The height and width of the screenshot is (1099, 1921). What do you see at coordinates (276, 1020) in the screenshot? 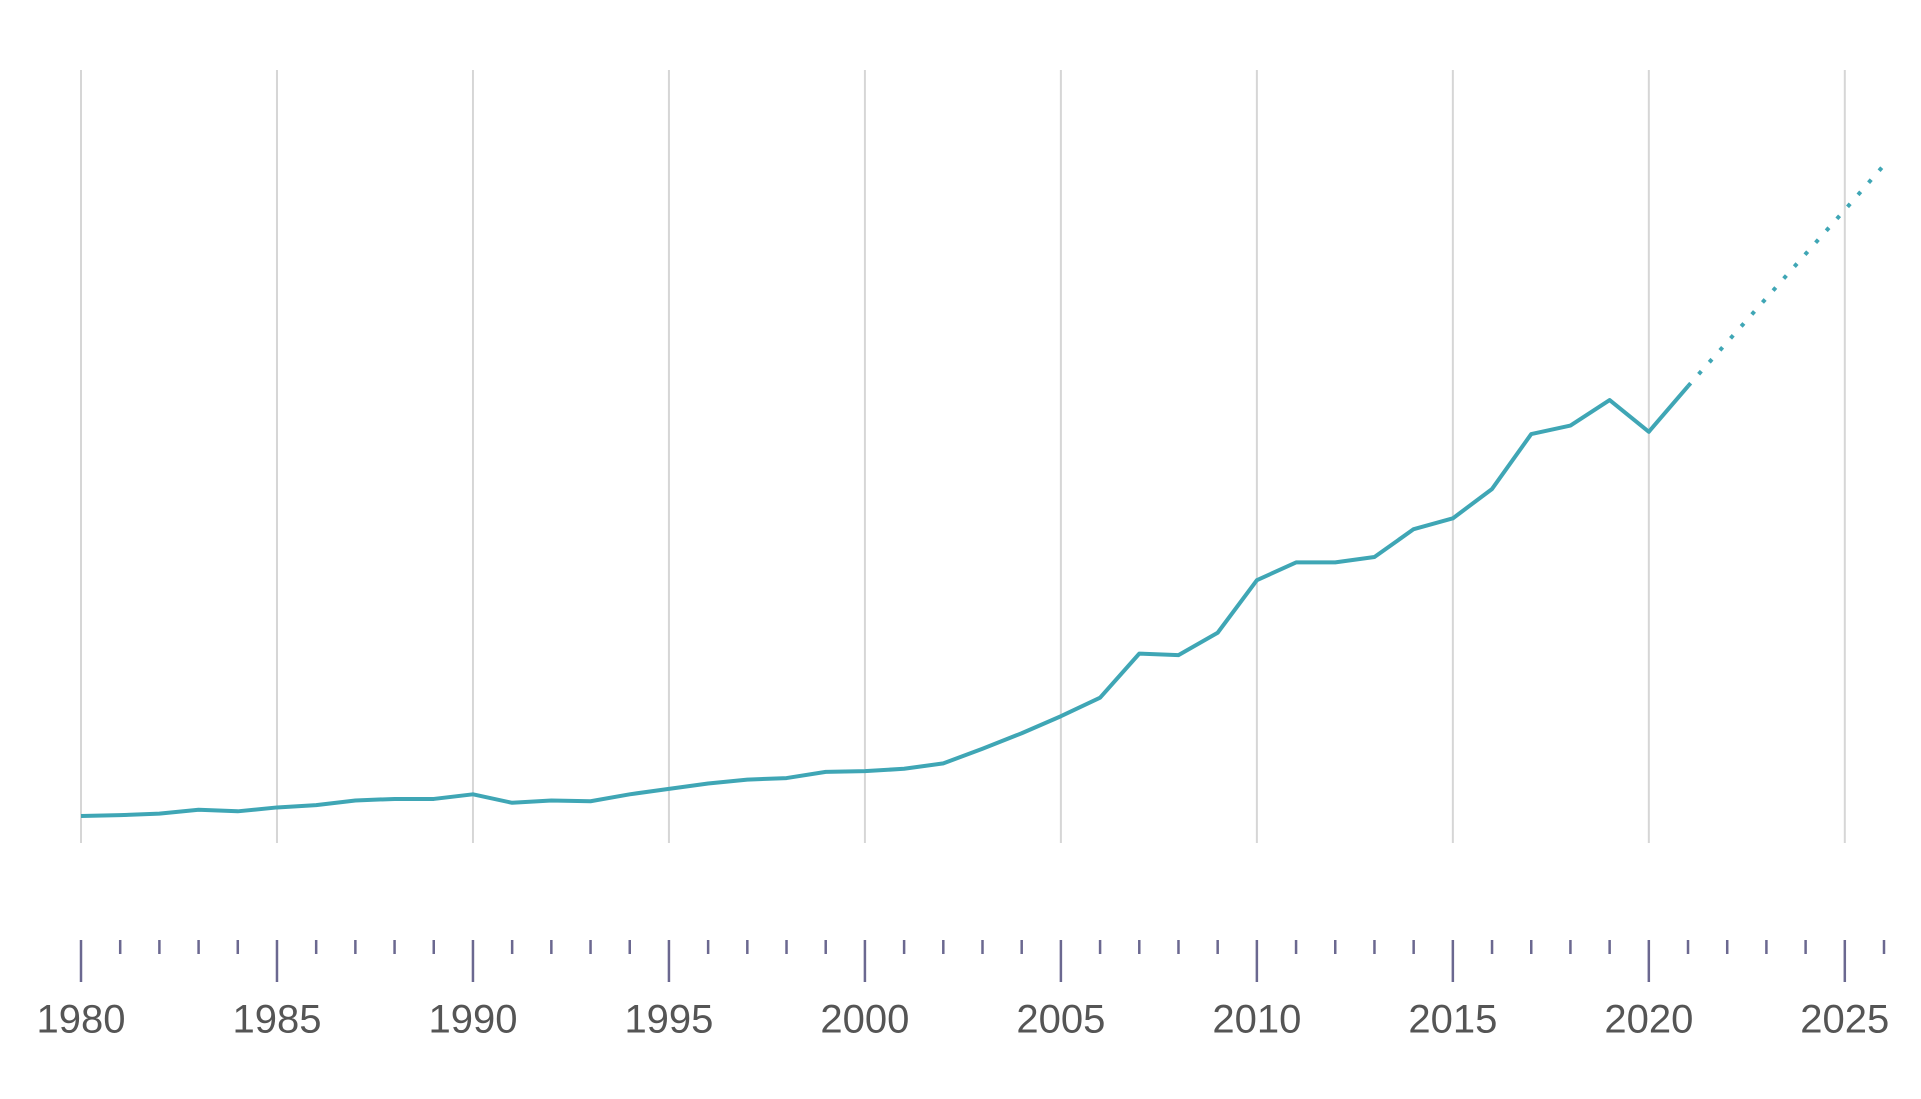
I see `x-tick-label: 1985` at bounding box center [276, 1020].